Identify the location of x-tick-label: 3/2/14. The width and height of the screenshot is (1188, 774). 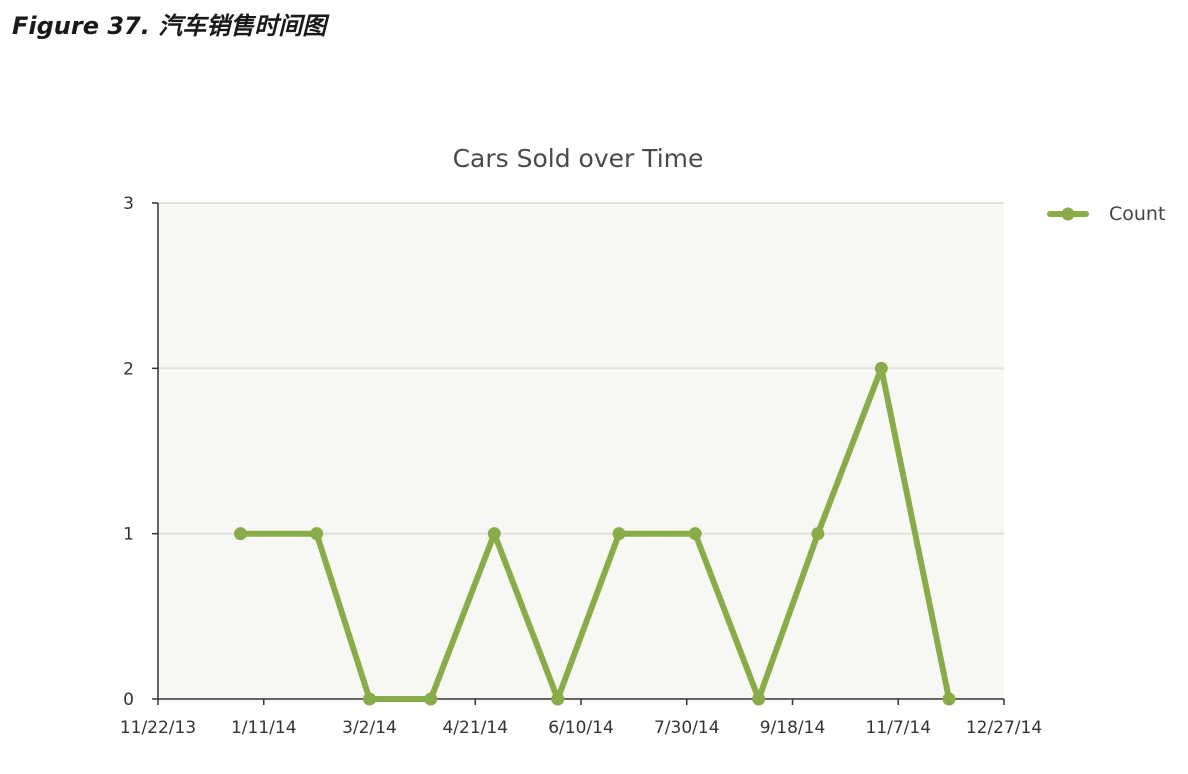
(369, 728).